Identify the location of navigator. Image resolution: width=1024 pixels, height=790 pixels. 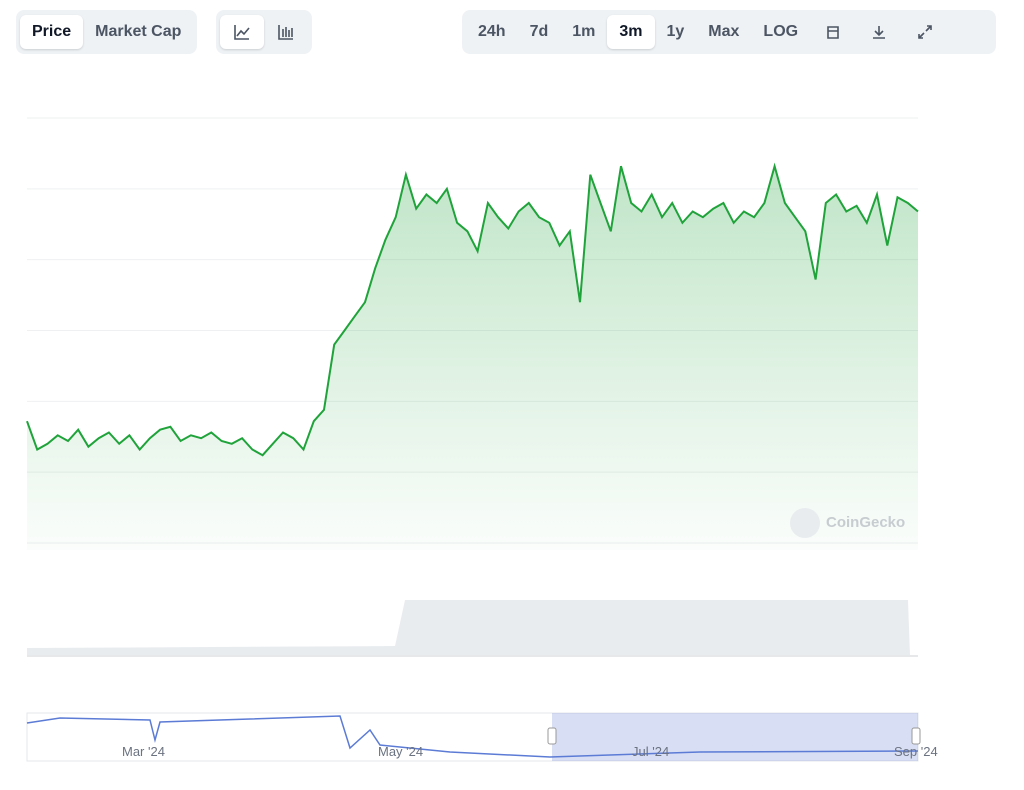
(472, 737).